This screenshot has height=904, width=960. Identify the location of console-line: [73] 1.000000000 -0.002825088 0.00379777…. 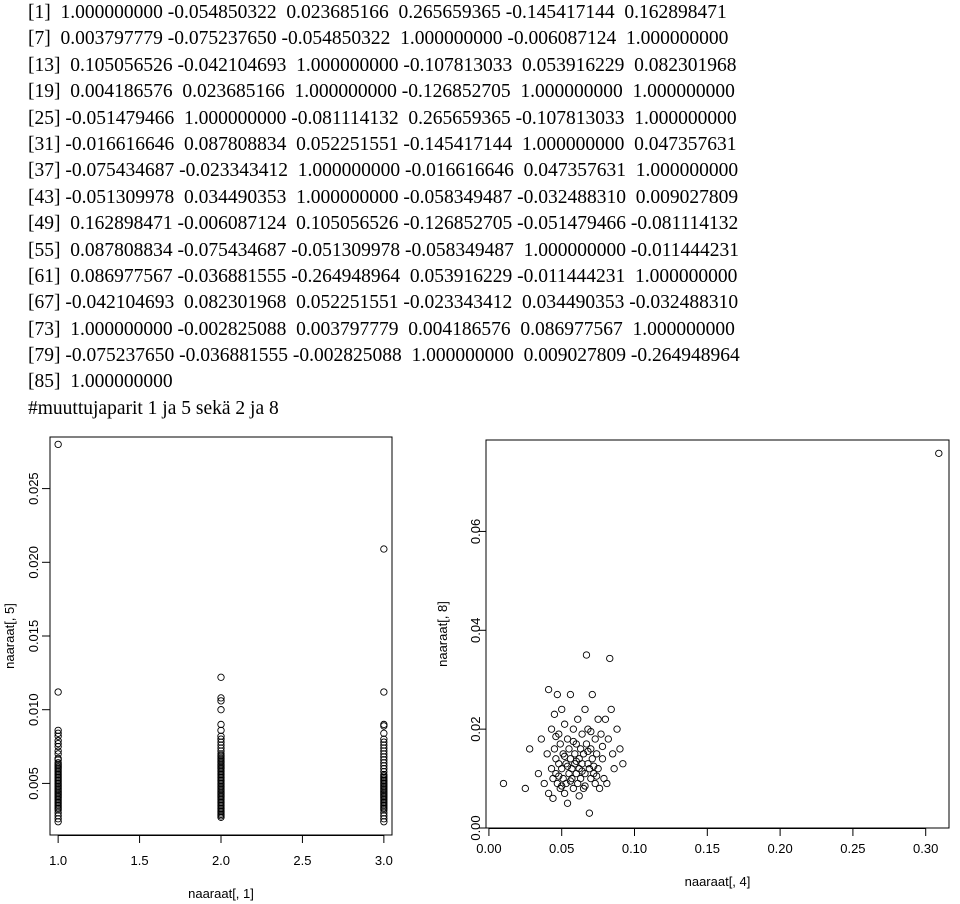
(381, 329).